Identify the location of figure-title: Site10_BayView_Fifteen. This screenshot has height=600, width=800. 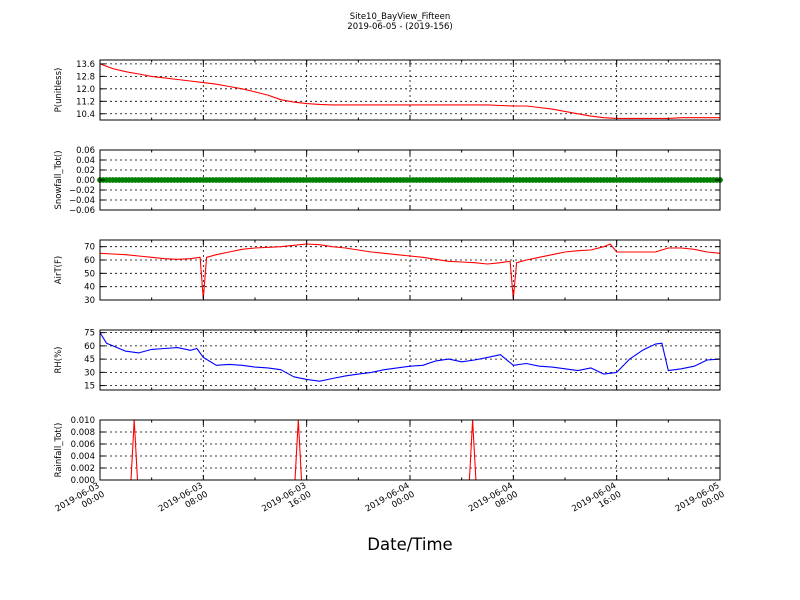
(400, 17).